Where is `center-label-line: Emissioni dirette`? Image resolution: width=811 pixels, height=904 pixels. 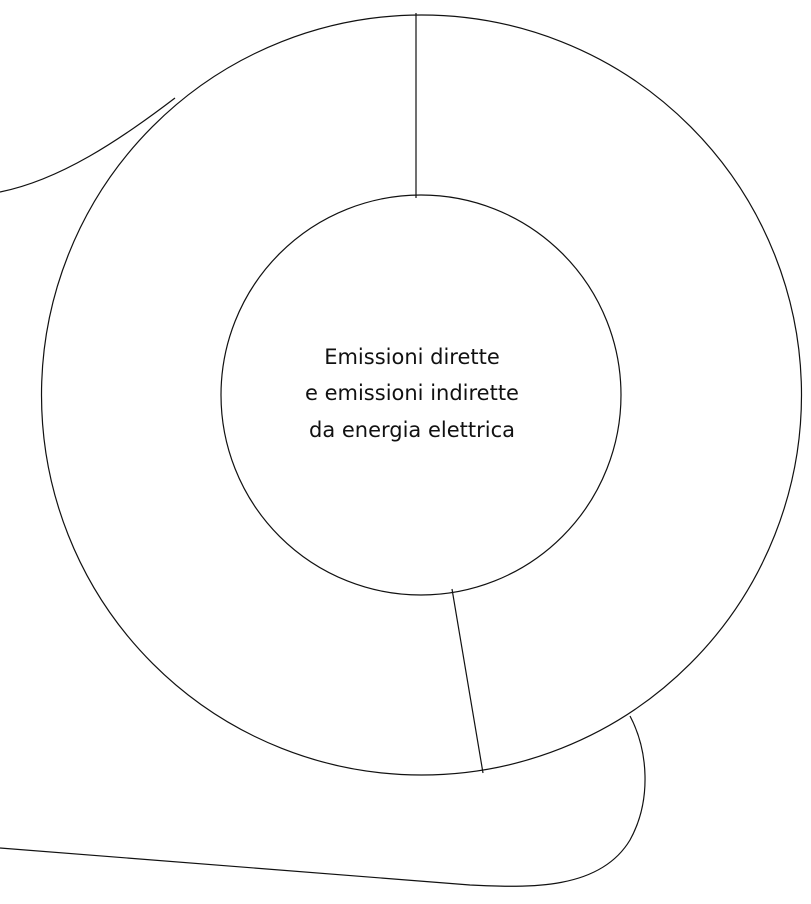 center-label-line: Emissioni dirette is located at coordinates (412, 357).